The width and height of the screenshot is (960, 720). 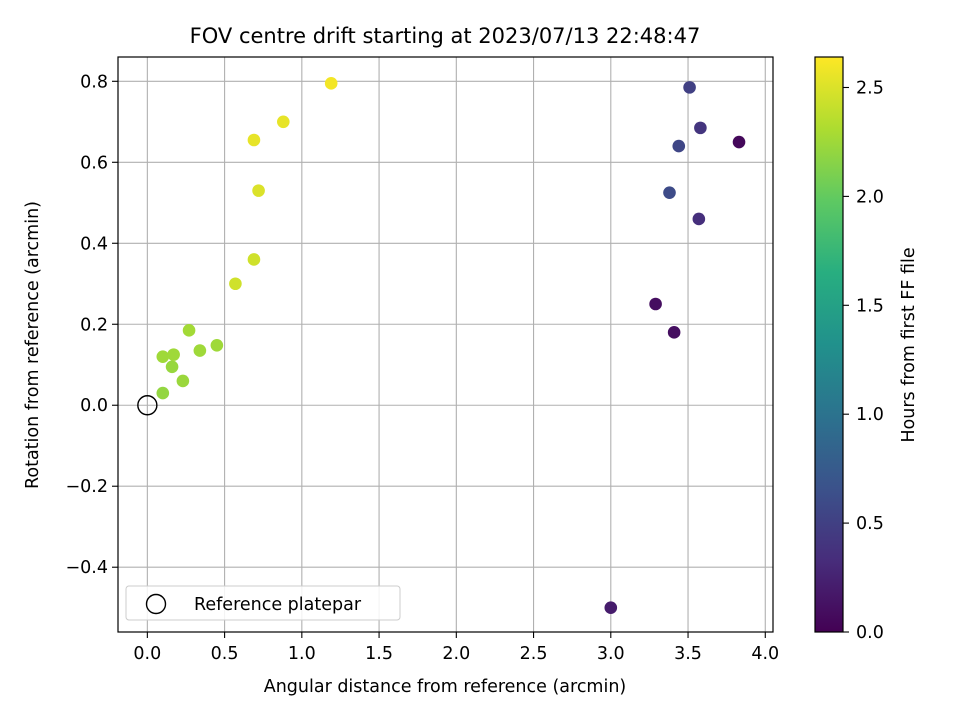 I want to click on legend-reference-marker, so click(x=156, y=604).